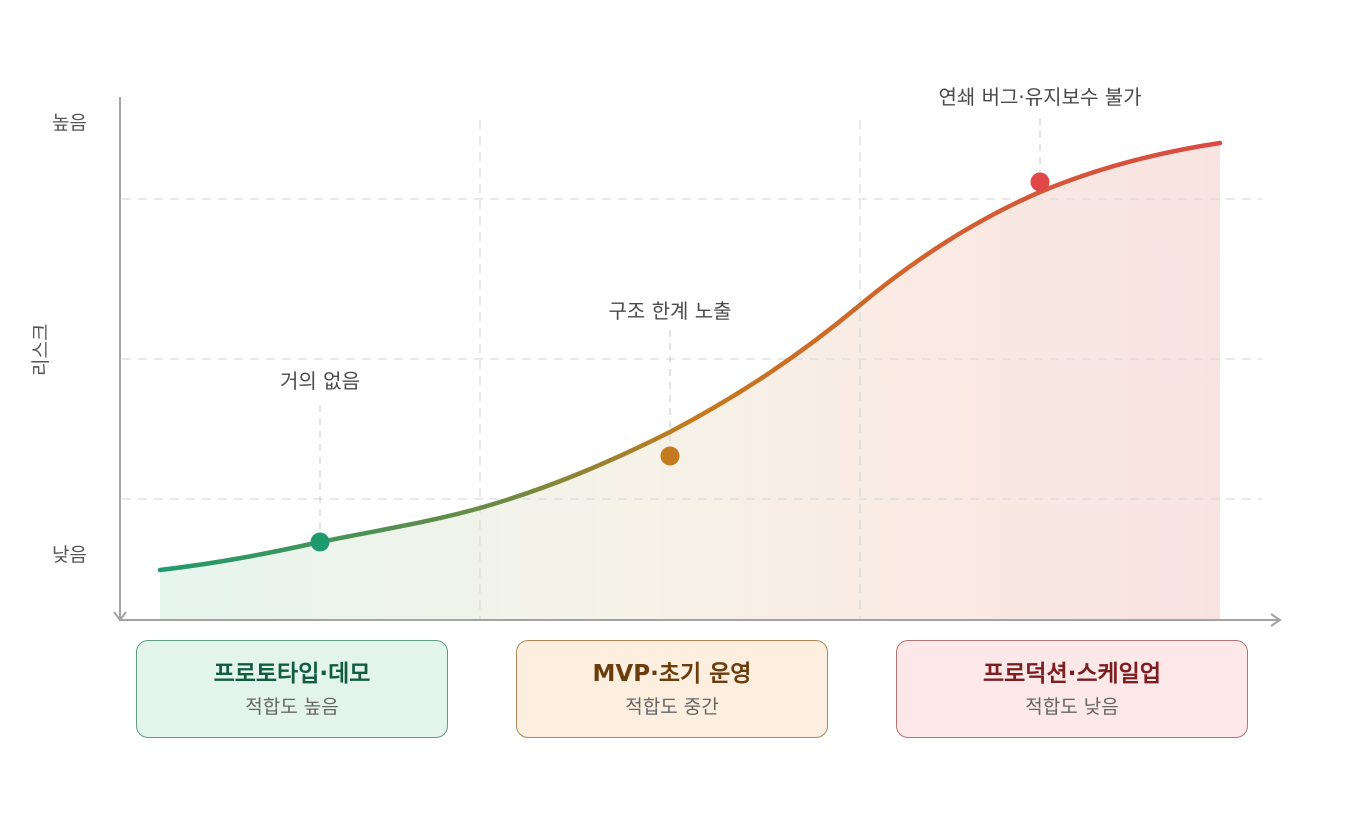  Describe the element at coordinates (1072, 689) in the screenshot. I see `phase-production-box: 프로덕션·스케일업 적합도 낮음` at that location.